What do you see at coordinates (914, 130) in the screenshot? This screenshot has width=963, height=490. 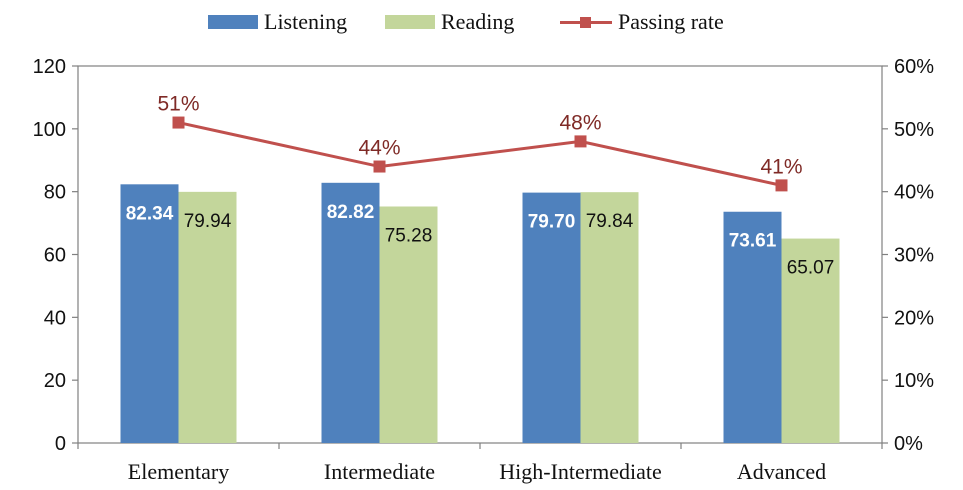 I see `right-axis-tick-label: 50%` at bounding box center [914, 130].